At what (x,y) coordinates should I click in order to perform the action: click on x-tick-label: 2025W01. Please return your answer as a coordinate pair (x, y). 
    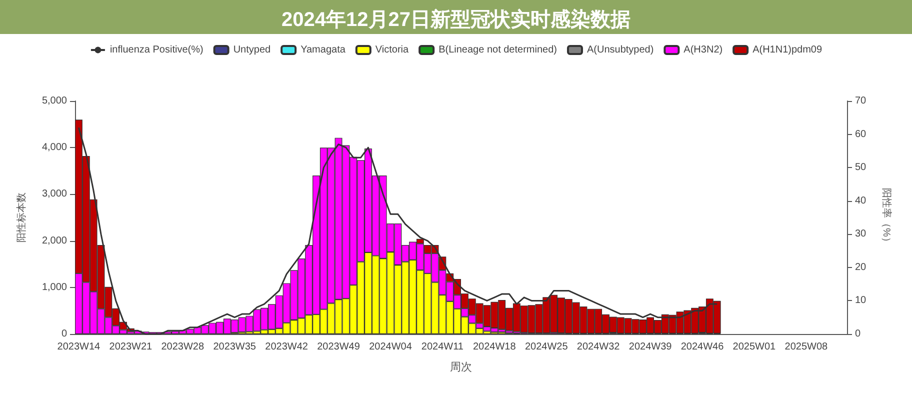
    Looking at the image, I should click on (754, 347).